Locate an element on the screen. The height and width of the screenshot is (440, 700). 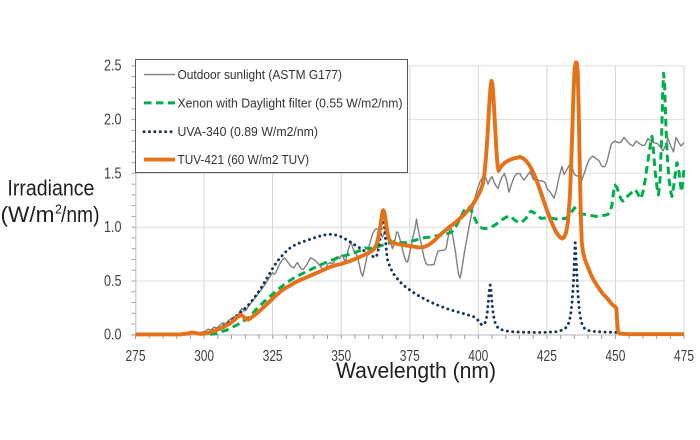
svg-text: 0.5 is located at coordinates (113, 281).